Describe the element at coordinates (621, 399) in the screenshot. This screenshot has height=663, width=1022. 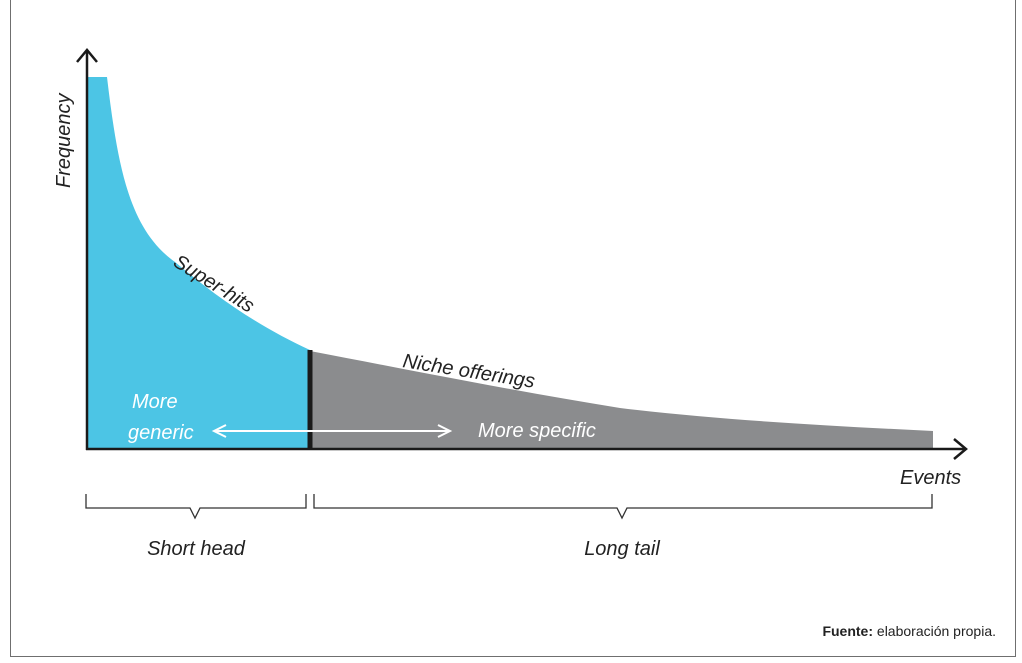
I see `long-tail-area` at that location.